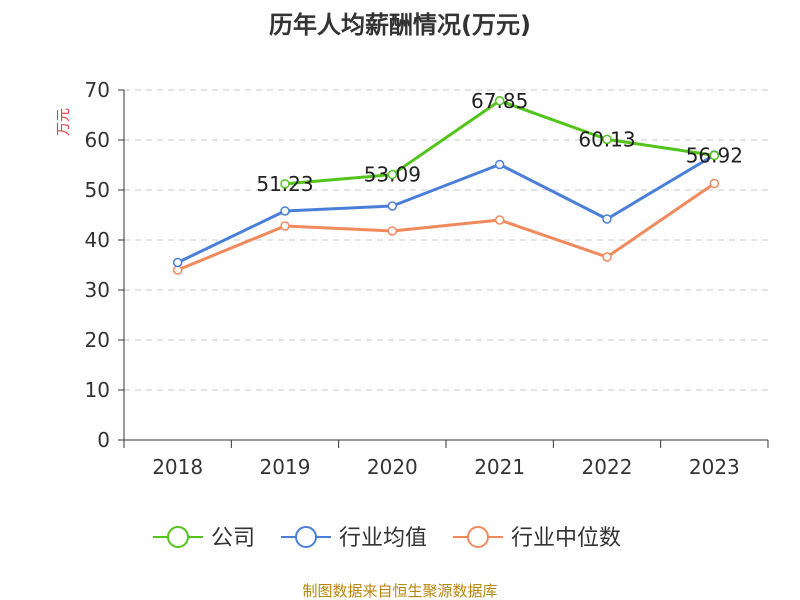  Describe the element at coordinates (446, 467) in the screenshot. I see `x-tick-labels: 2018 2019 2020 2021 2022 2023` at that location.